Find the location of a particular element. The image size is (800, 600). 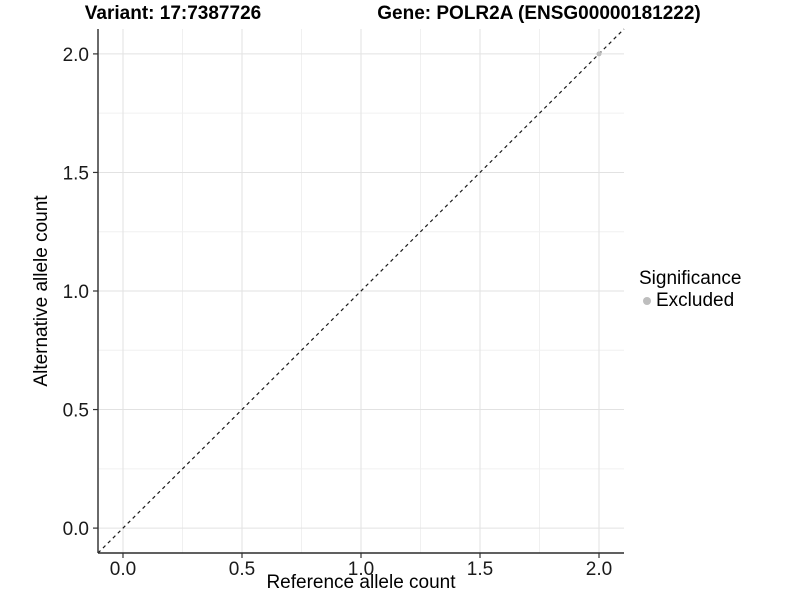

y-tick-label: 0.5 is located at coordinates (76, 411).